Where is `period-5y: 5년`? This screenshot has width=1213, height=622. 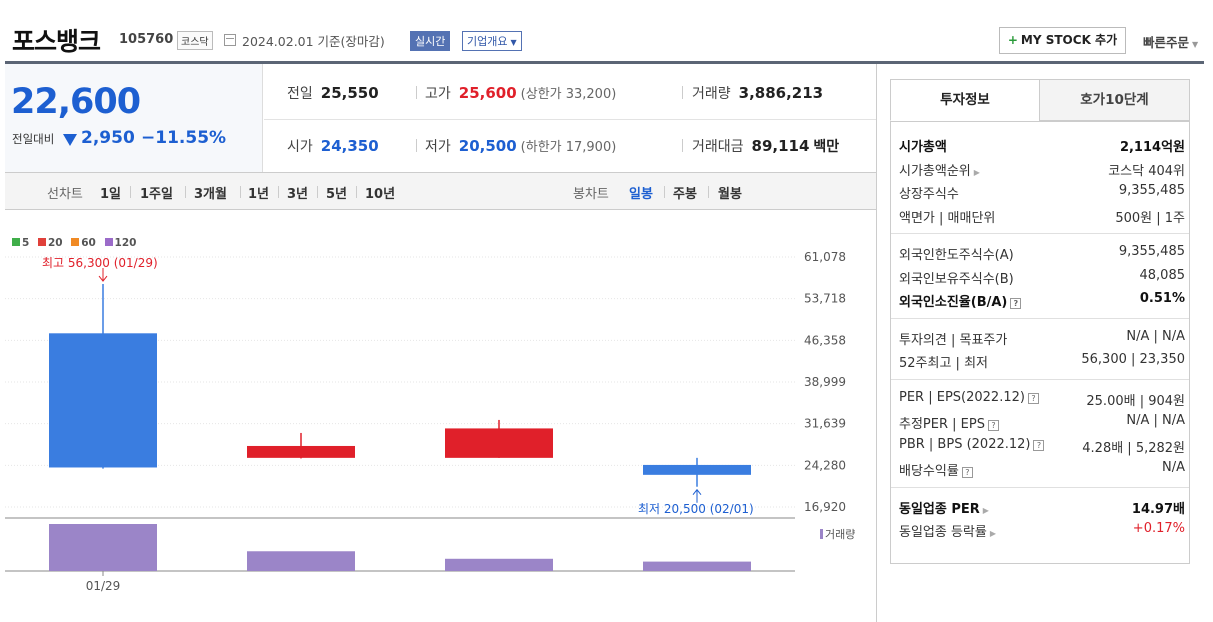 period-5y: 5년 is located at coordinates (337, 194).